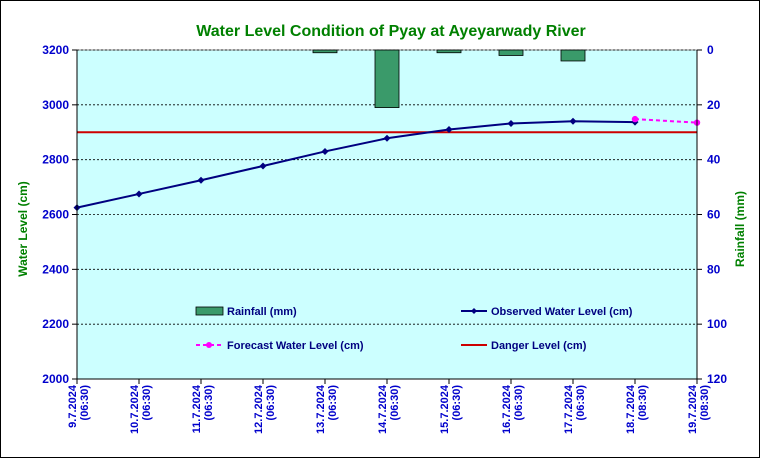 This screenshot has height=462, width=760. I want to click on forecast-point, so click(635, 119).